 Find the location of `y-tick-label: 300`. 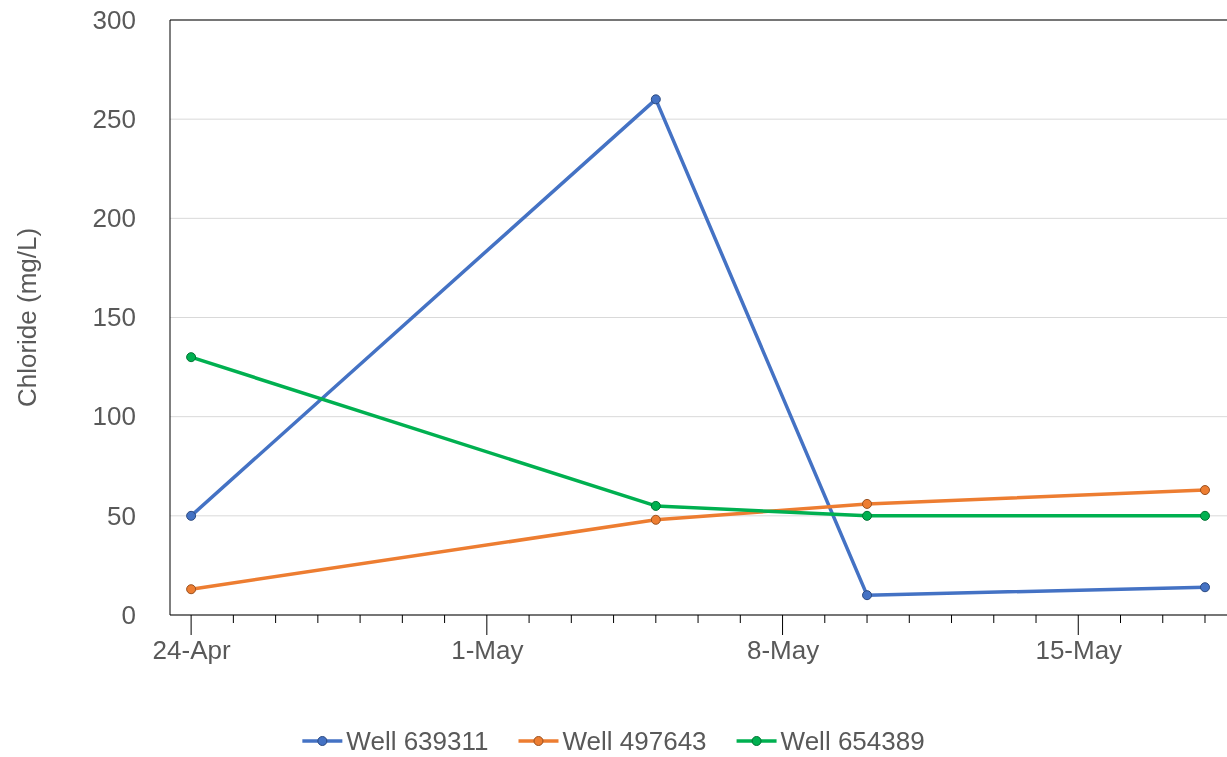

y-tick-label: 300 is located at coordinates (114, 19).